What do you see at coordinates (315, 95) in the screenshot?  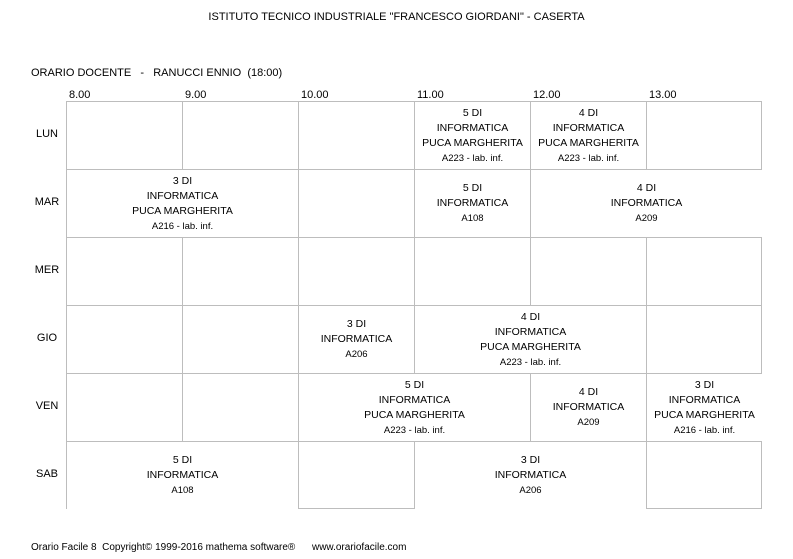 I see `time-label: 10.00` at bounding box center [315, 95].